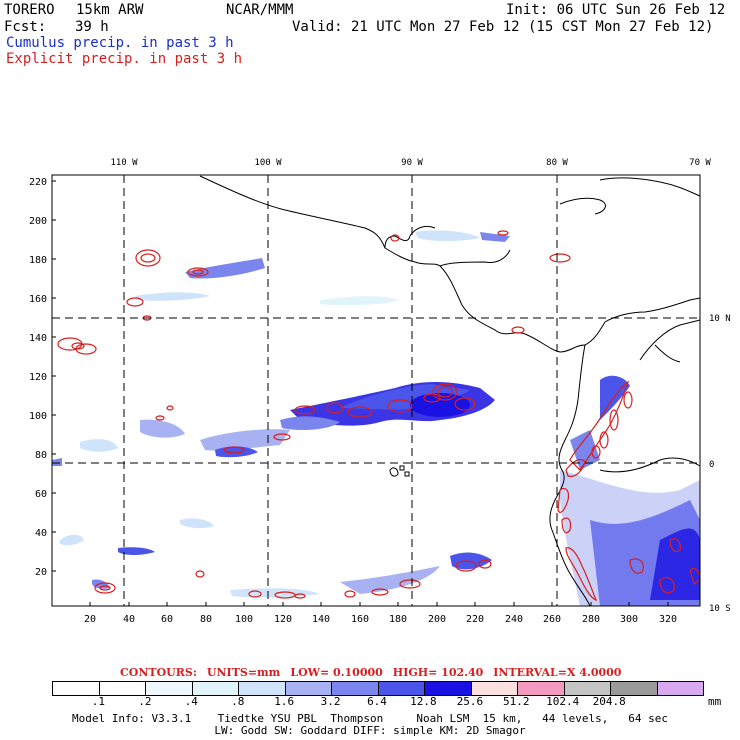 This screenshot has height=740, width=740. I want to click on forecast-hours: 39 h, so click(92, 27).